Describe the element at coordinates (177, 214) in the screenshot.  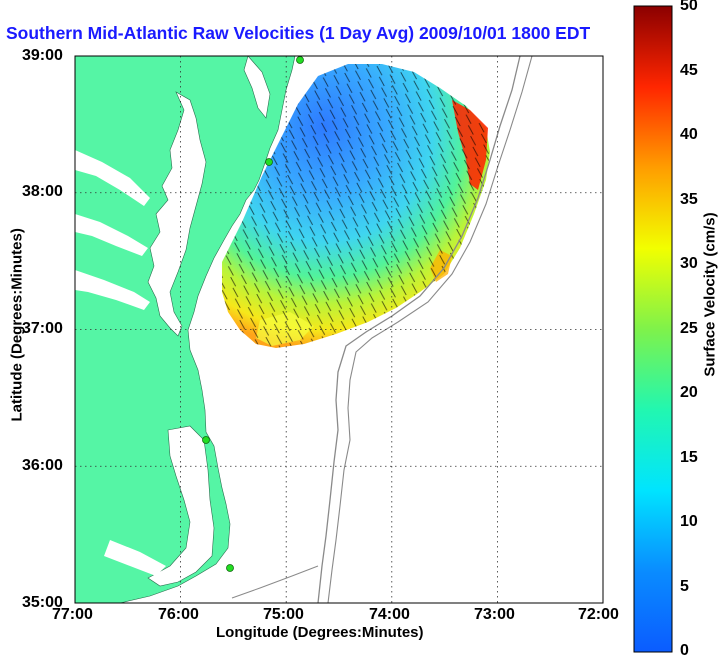
I see `chesapeake-bay` at that location.